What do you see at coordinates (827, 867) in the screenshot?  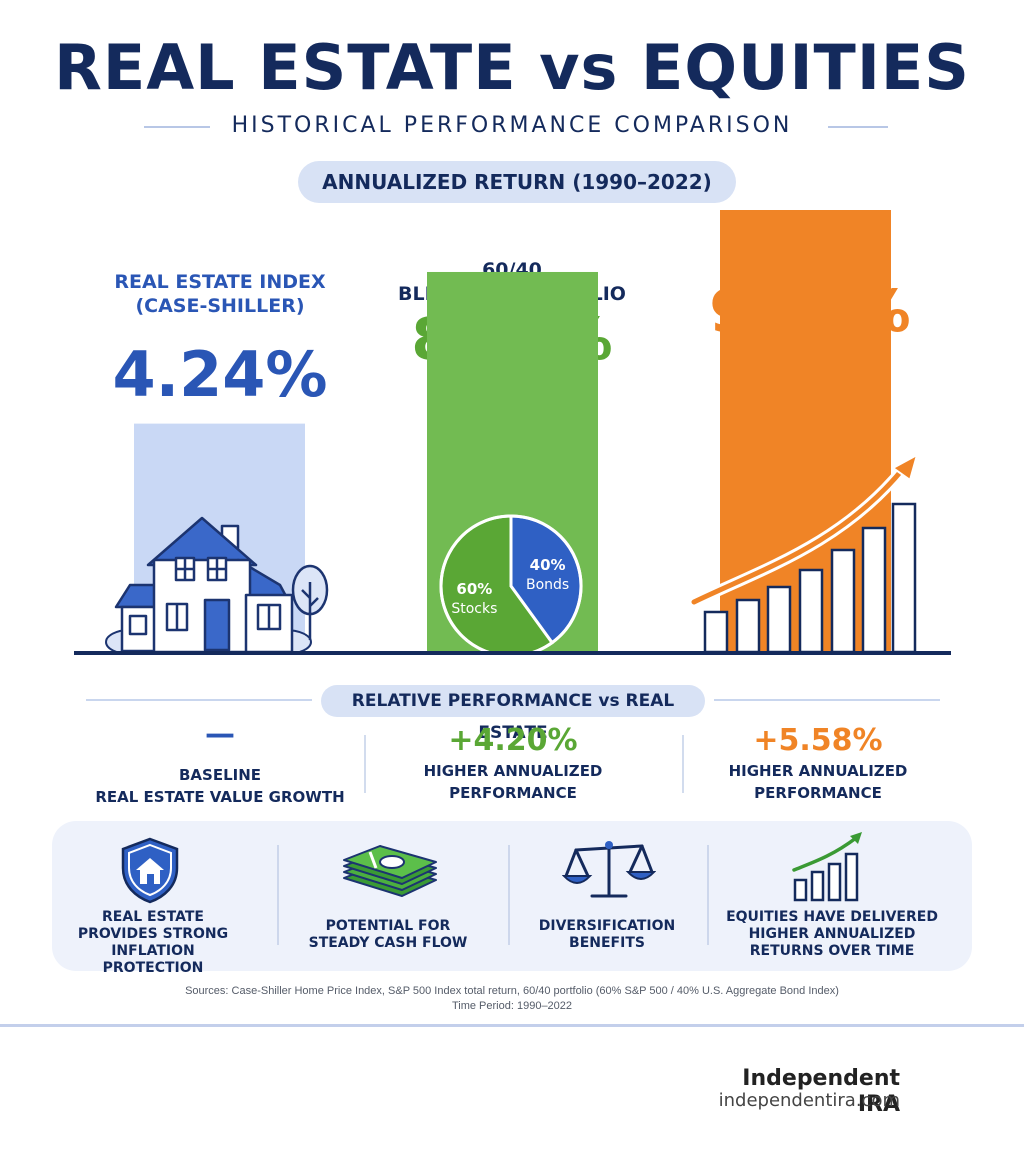 I see `growth-chart-icon` at bounding box center [827, 867].